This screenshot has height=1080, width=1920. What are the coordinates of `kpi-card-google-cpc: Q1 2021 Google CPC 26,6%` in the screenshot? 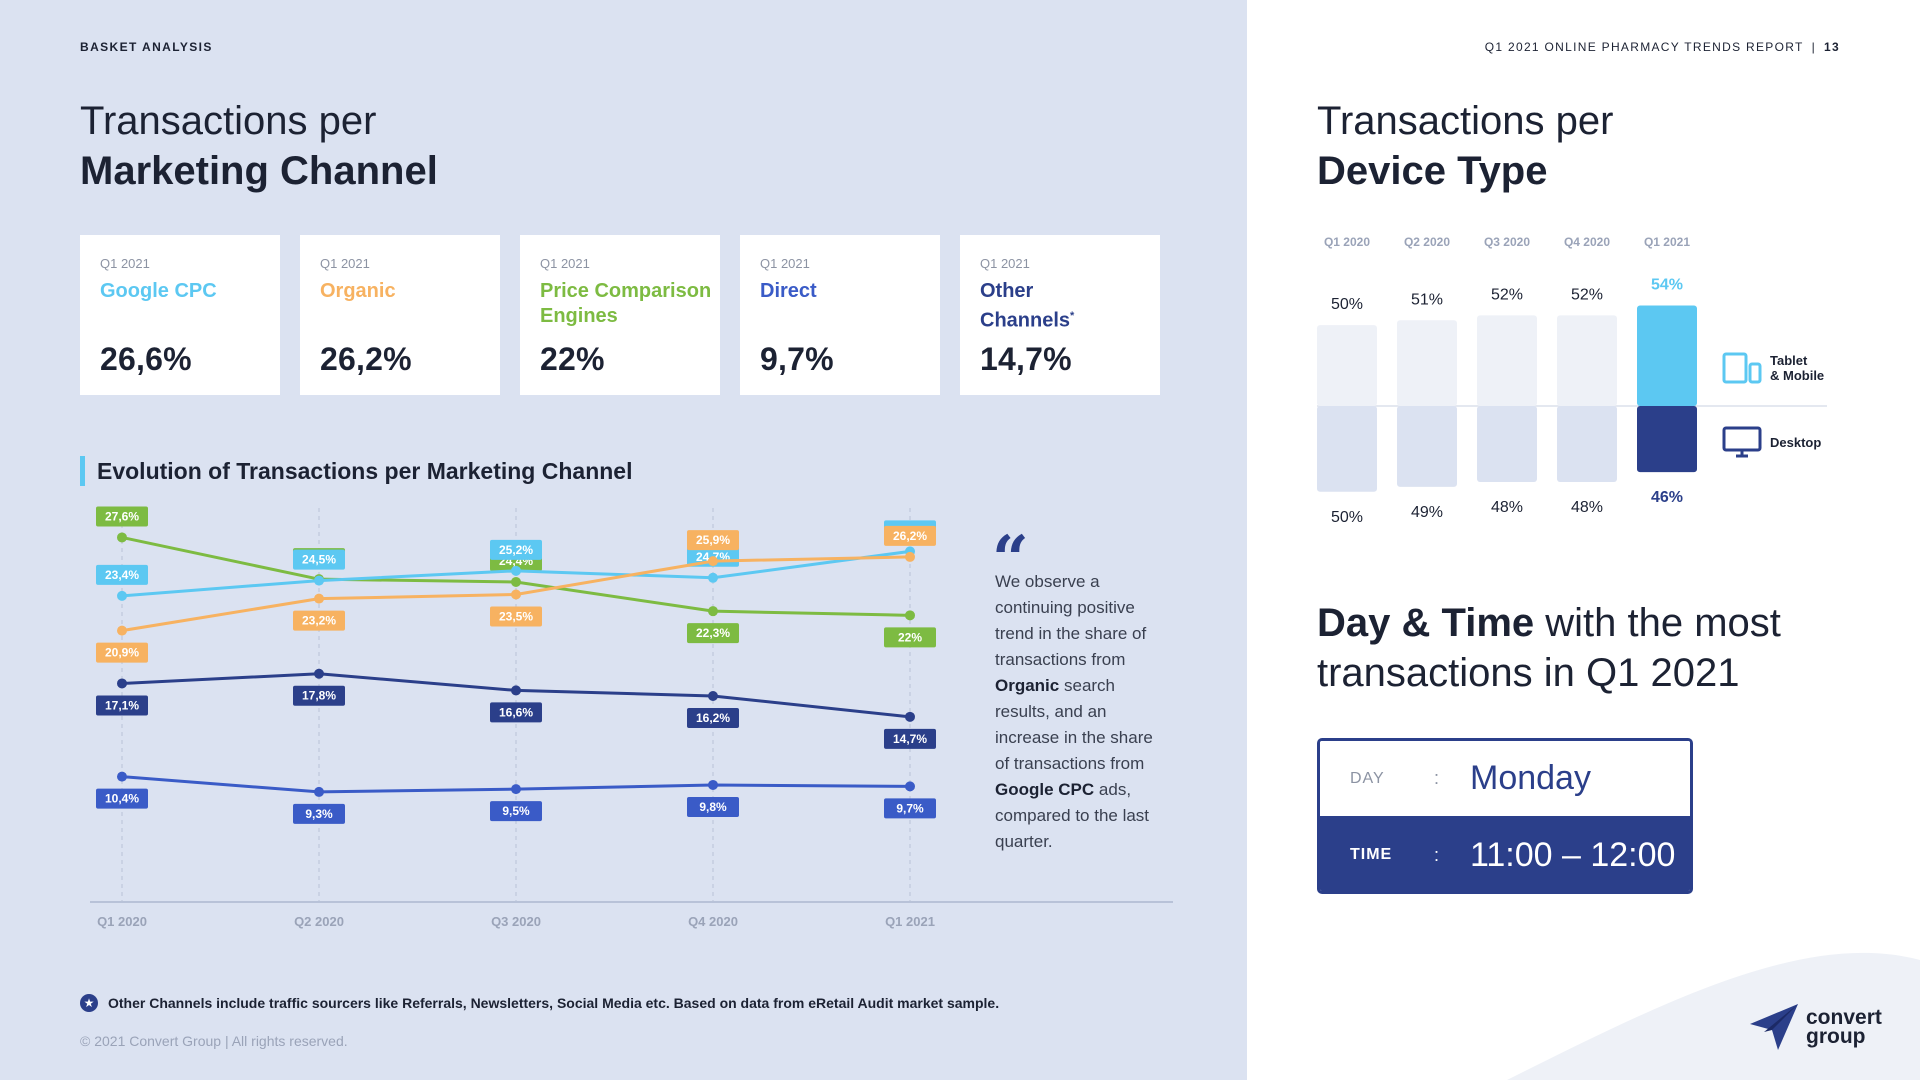 It's located at (180, 315).